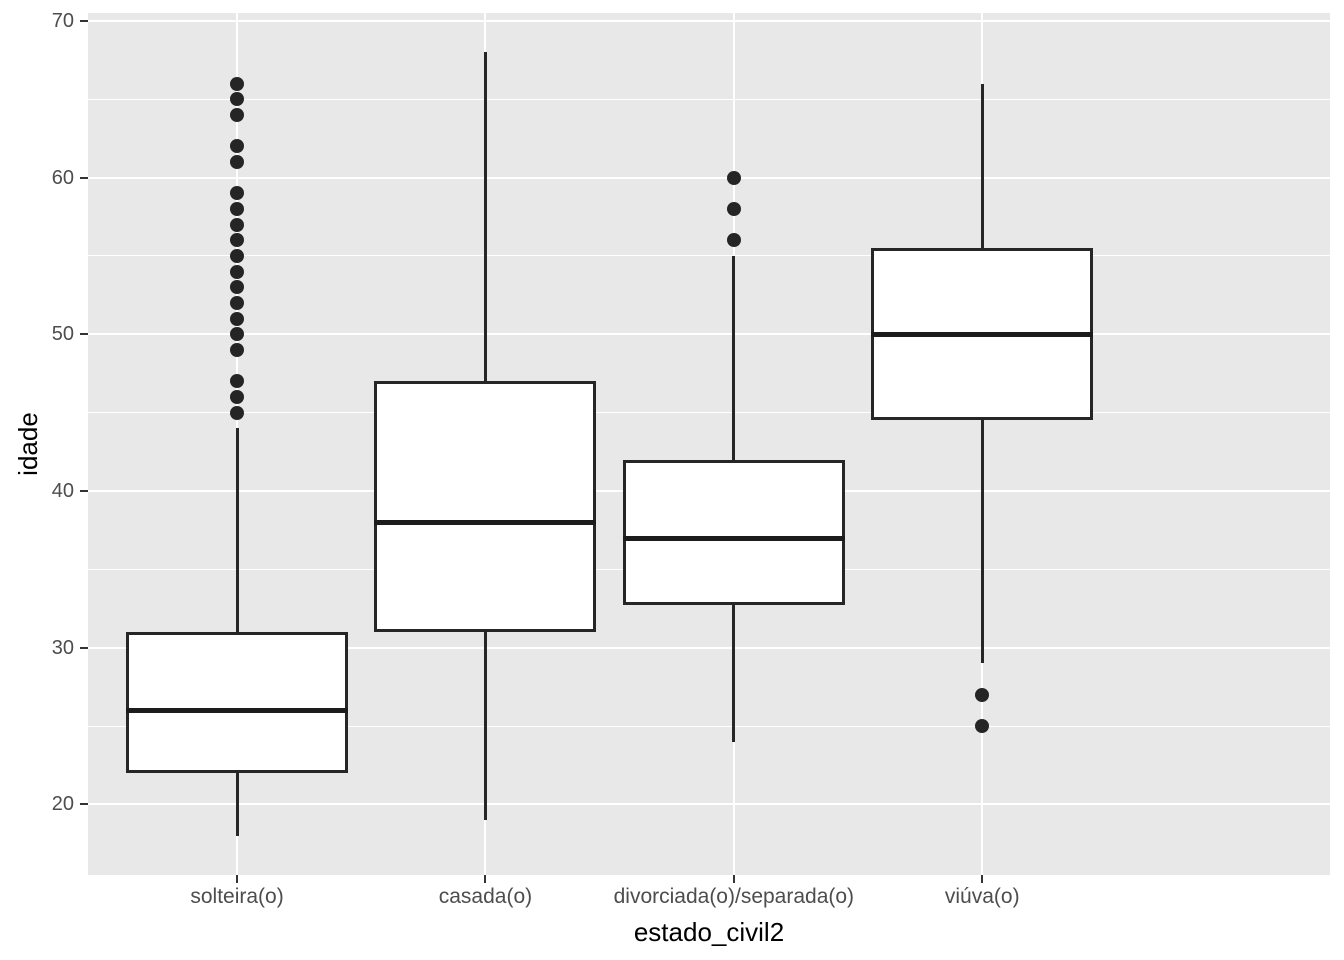  Describe the element at coordinates (982, 896) in the screenshot. I see `x-axis-tick-label: viúva(o)` at that location.